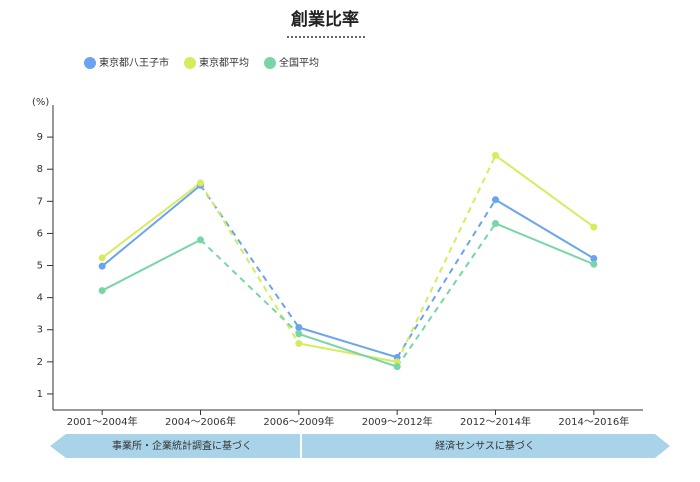  Describe the element at coordinates (102, 421) in the screenshot. I see `x-tick-label: 2001〜2004年` at that location.